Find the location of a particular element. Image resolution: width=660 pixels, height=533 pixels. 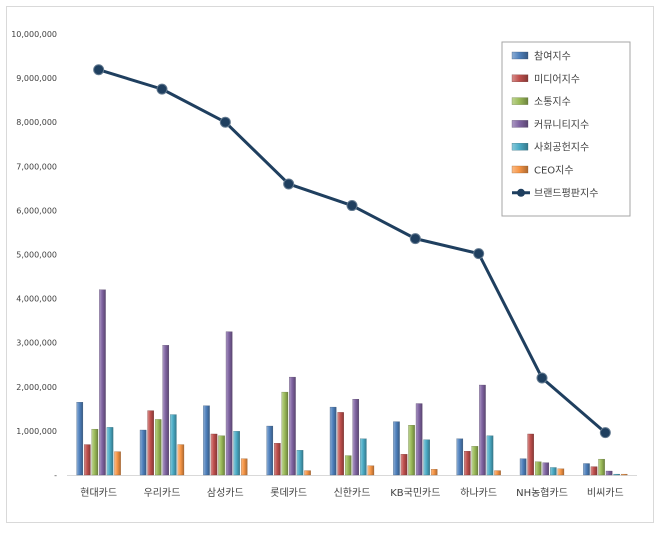

y-tick-label: 2,000,000 is located at coordinates (36, 387).